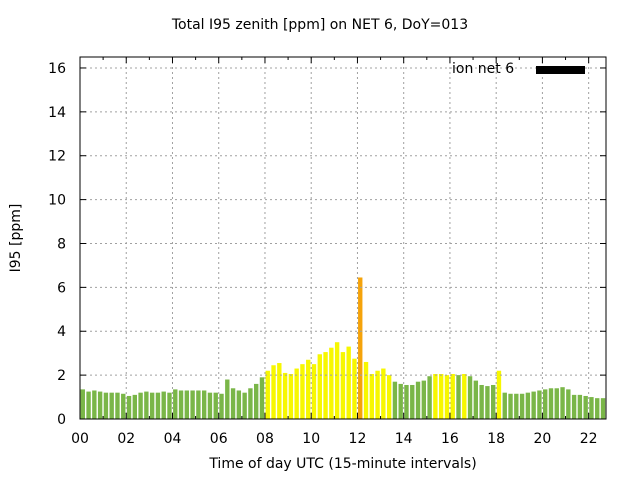 The height and width of the screenshot is (480, 640). I want to click on legend-label: ion net 6, so click(483, 69).